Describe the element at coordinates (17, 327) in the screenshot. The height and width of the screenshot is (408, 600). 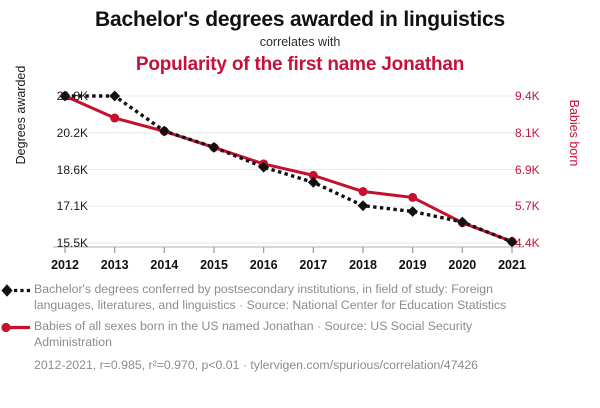
I see `legend-marker-circle-solid-icon` at that location.